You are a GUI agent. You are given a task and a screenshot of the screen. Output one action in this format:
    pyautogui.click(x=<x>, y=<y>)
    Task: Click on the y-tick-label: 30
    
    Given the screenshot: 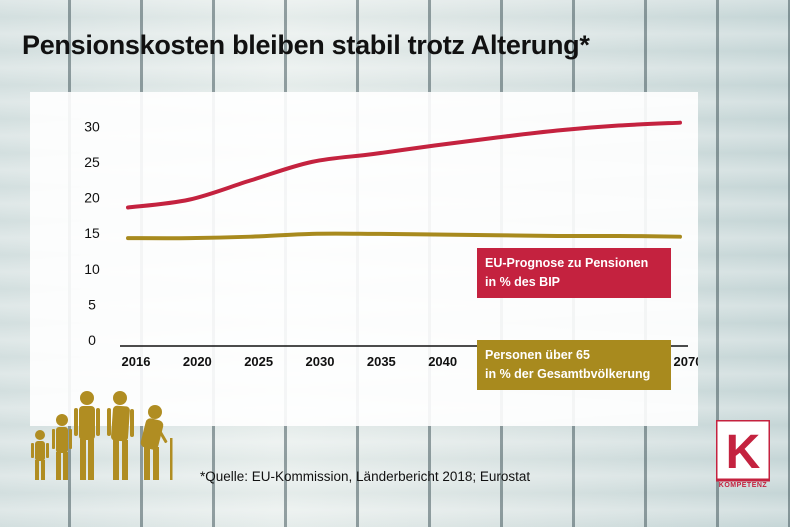 What is the action you would take?
    pyautogui.click(x=92, y=126)
    